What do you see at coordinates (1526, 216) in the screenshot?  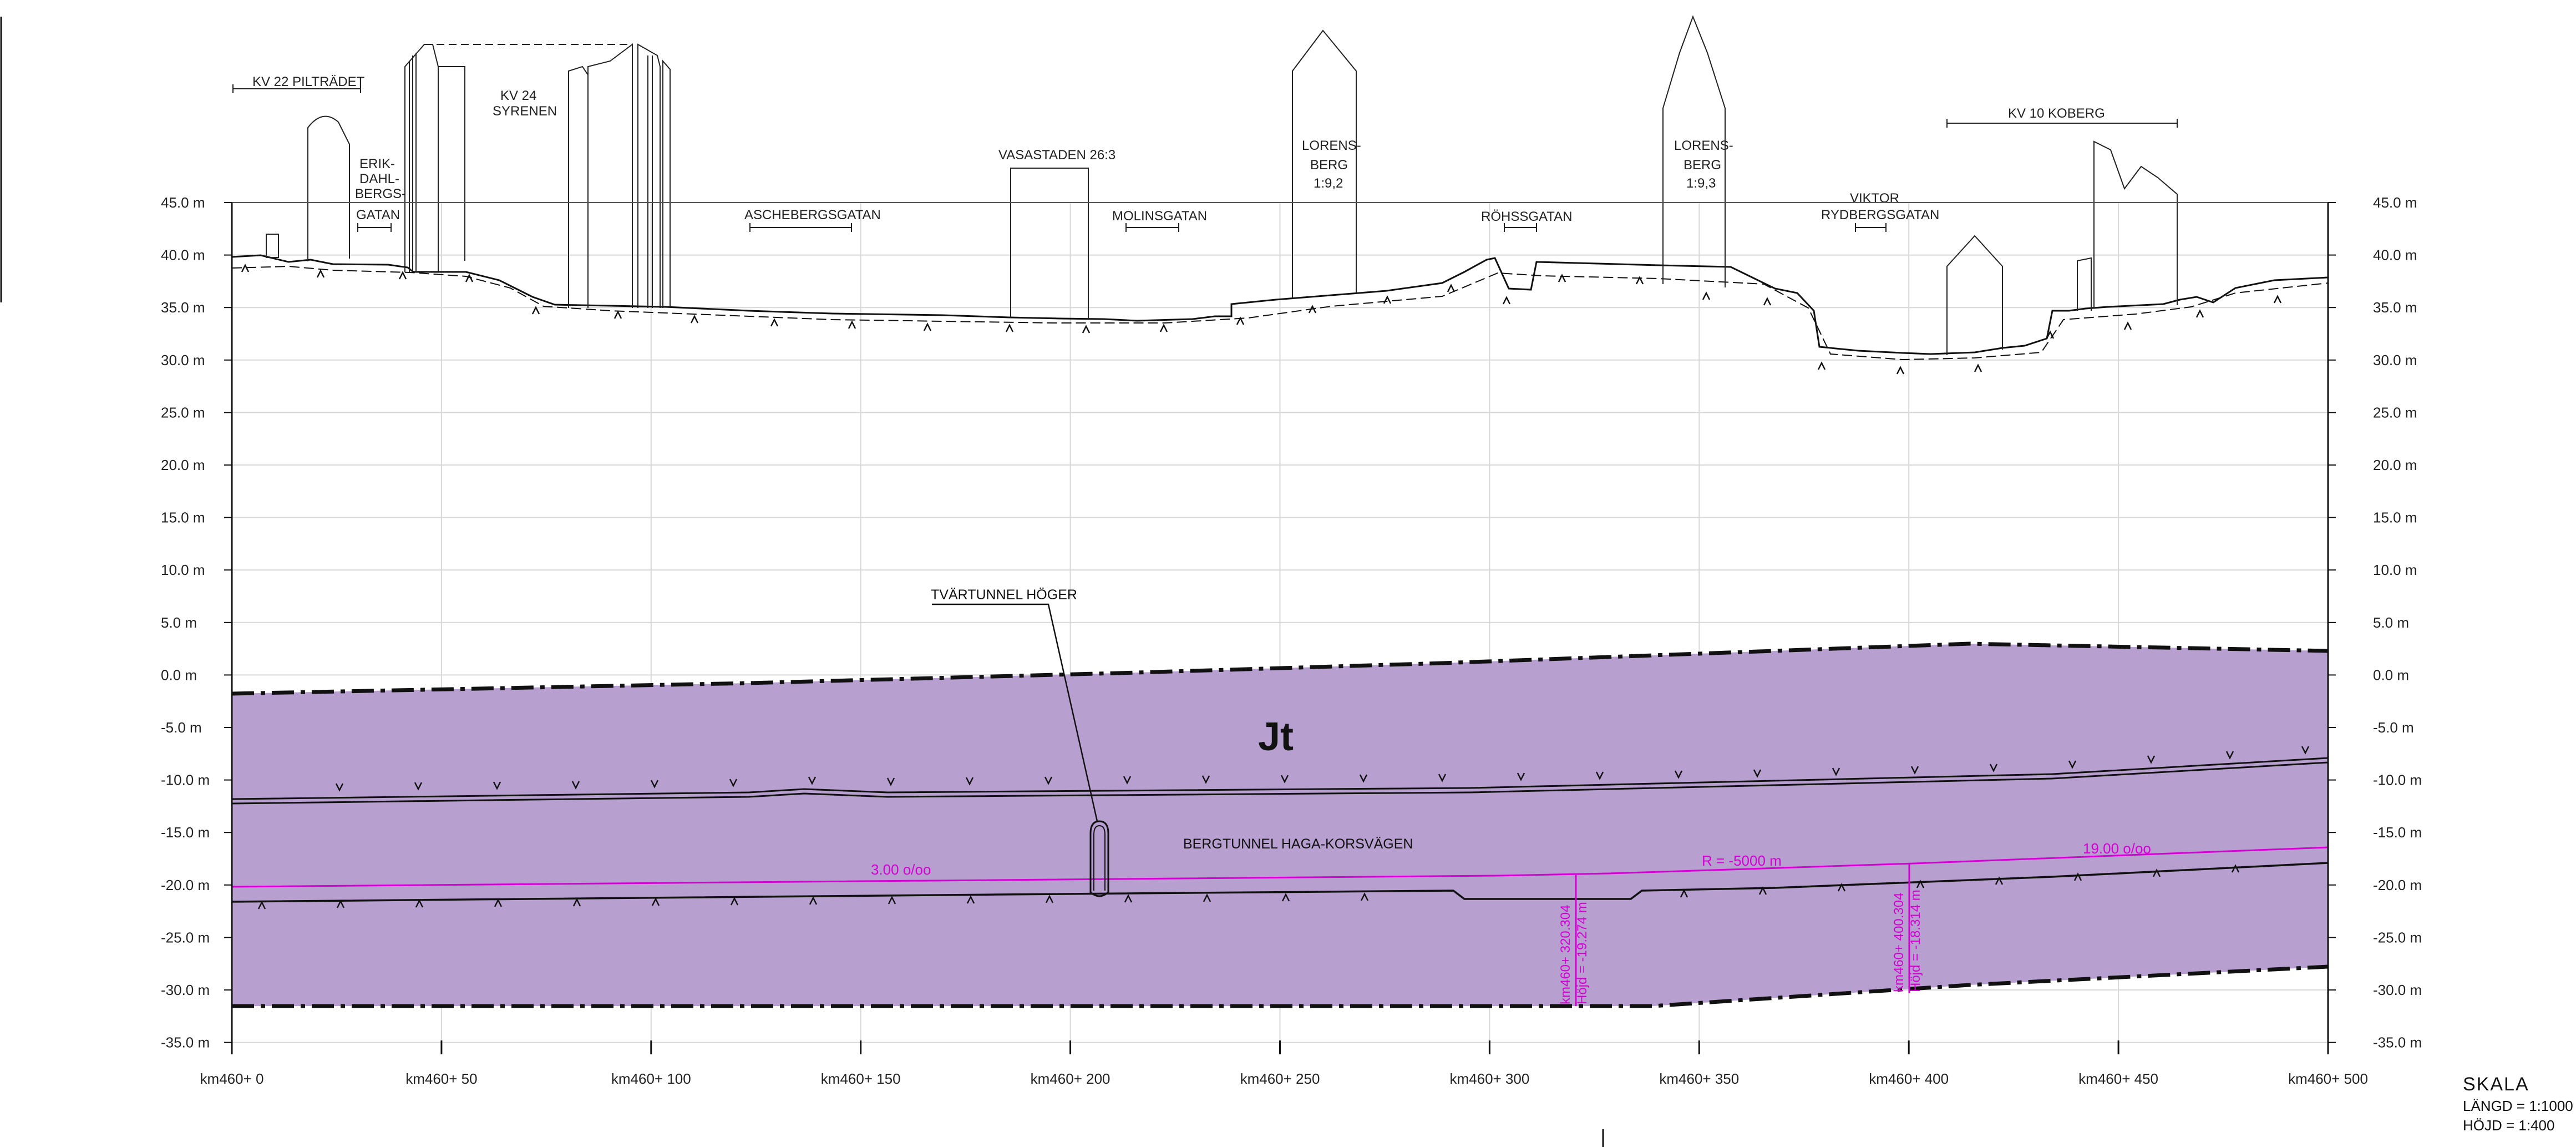 I see `label-rohssgatan: RÖHSSGATAN` at bounding box center [1526, 216].